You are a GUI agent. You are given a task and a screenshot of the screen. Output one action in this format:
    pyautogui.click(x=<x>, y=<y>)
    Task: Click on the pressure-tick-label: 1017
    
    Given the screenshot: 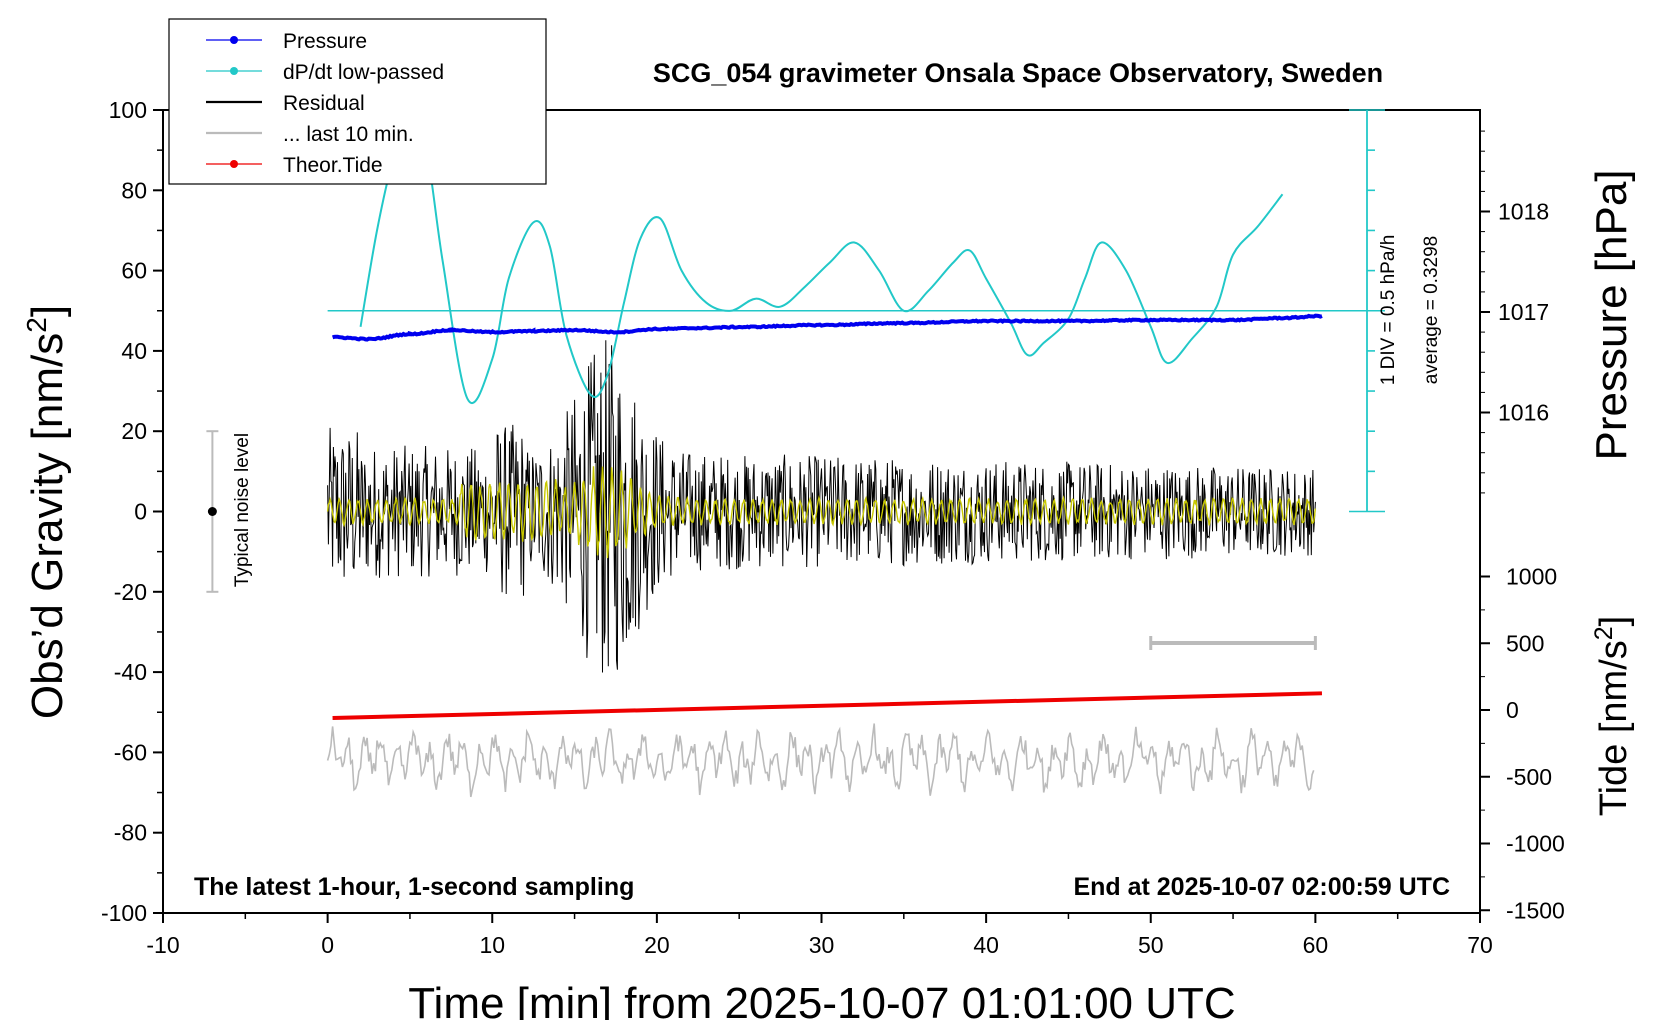 What is the action you would take?
    pyautogui.click(x=1523, y=312)
    